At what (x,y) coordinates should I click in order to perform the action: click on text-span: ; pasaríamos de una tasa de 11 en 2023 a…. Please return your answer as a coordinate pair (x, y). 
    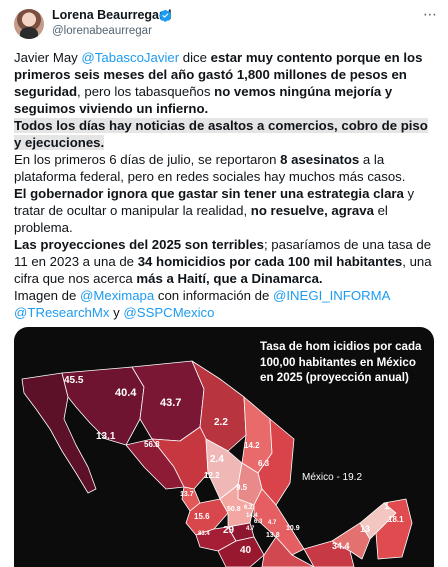
    Looking at the image, I should click on (223, 253).